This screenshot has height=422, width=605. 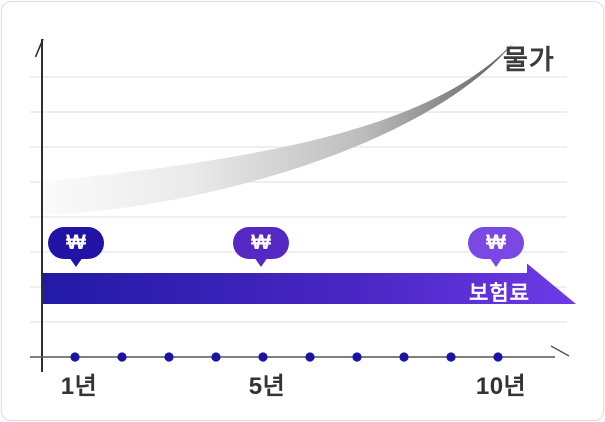 What do you see at coordinates (39, 205) in the screenshot?
I see `y-axis` at bounding box center [39, 205].